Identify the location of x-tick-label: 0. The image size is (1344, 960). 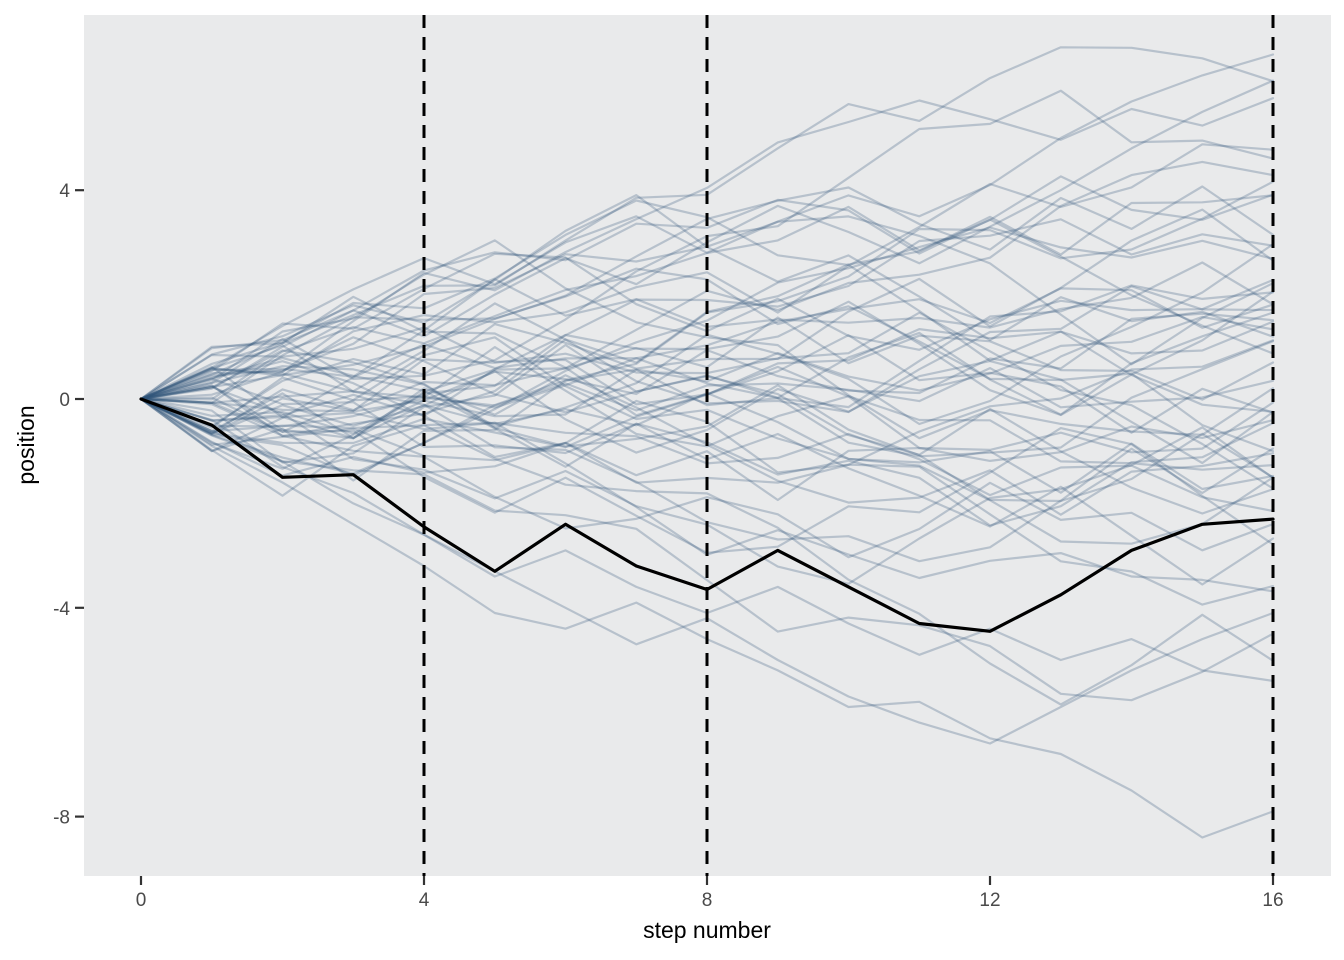
(141, 900).